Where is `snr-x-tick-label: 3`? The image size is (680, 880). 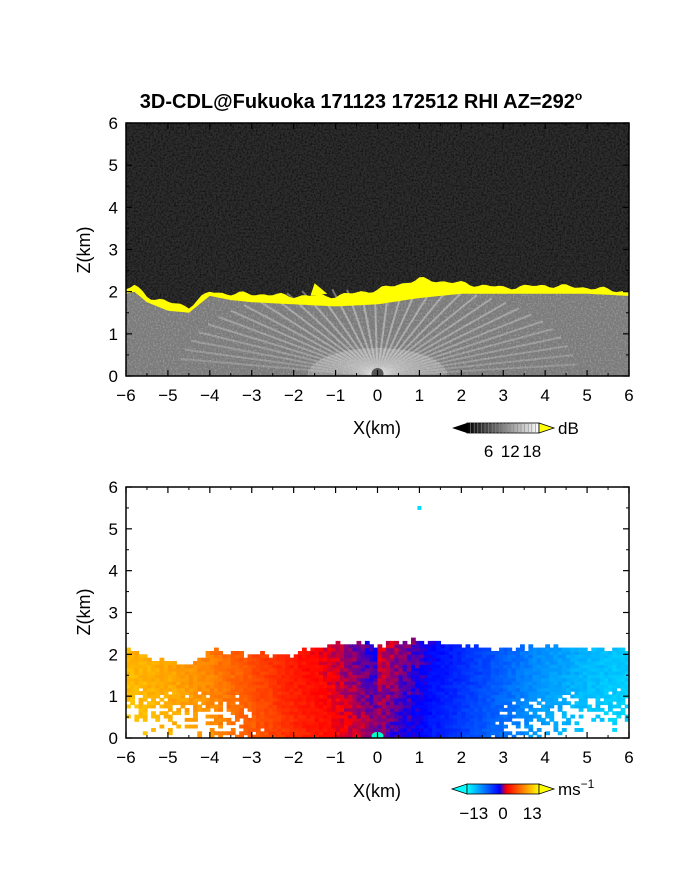 snr-x-tick-label: 3 is located at coordinates (503, 395).